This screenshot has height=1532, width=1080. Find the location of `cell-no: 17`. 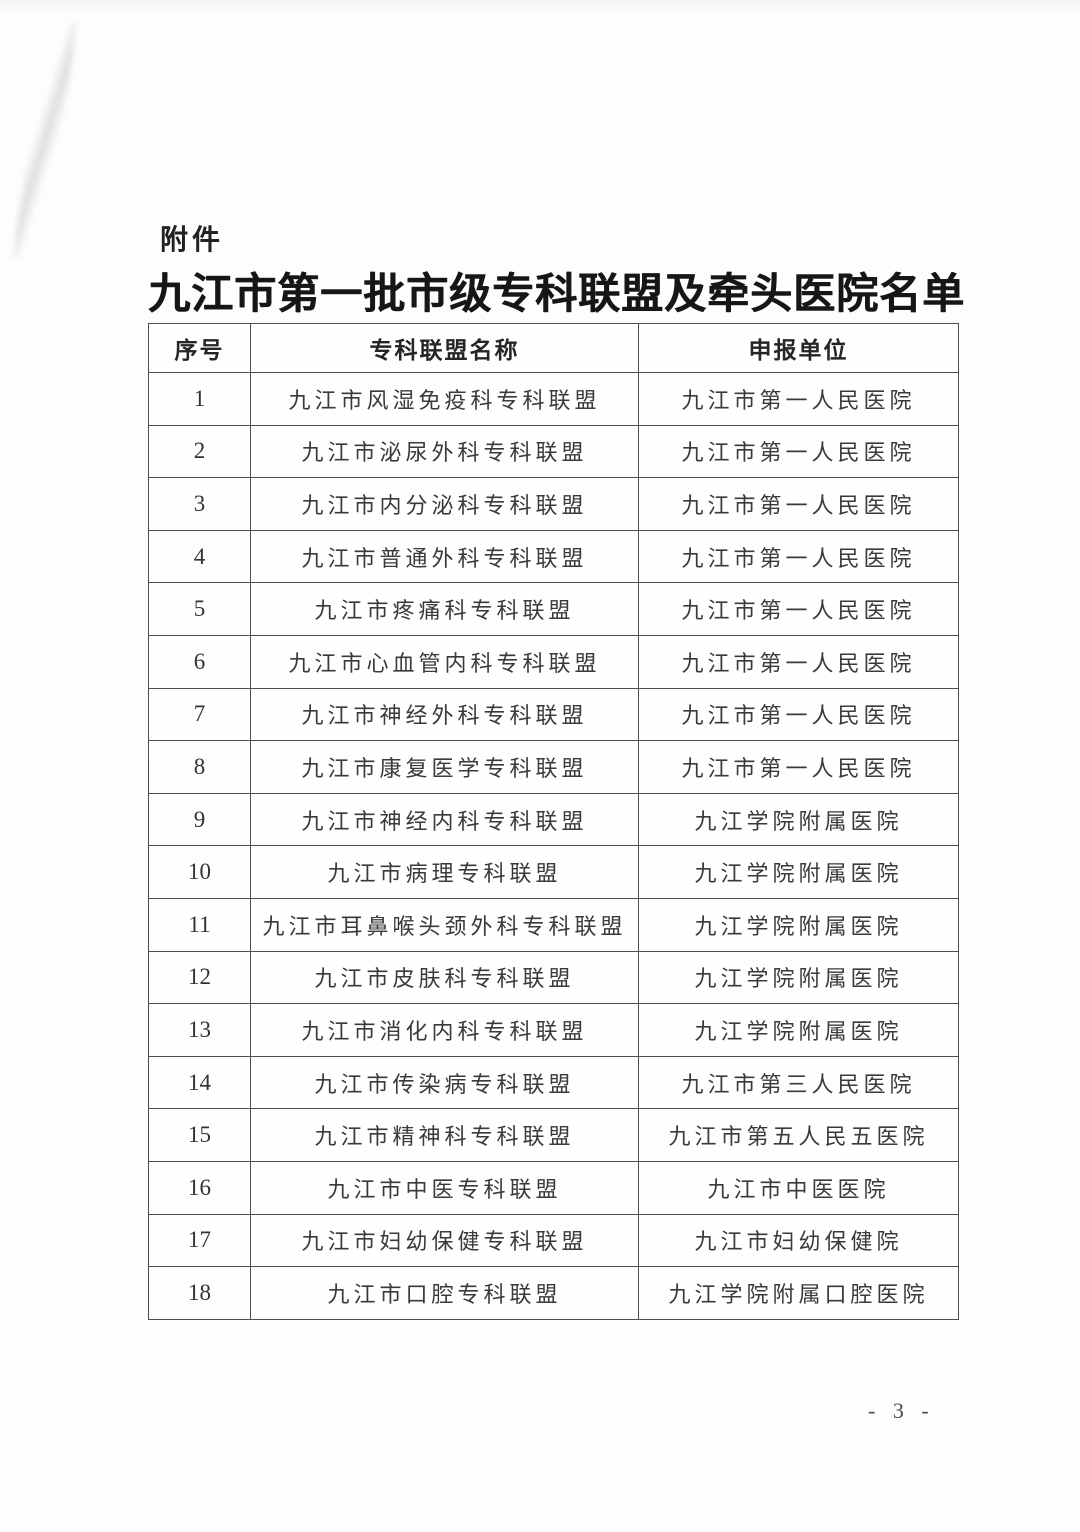

cell-no: 17 is located at coordinates (199, 1240).